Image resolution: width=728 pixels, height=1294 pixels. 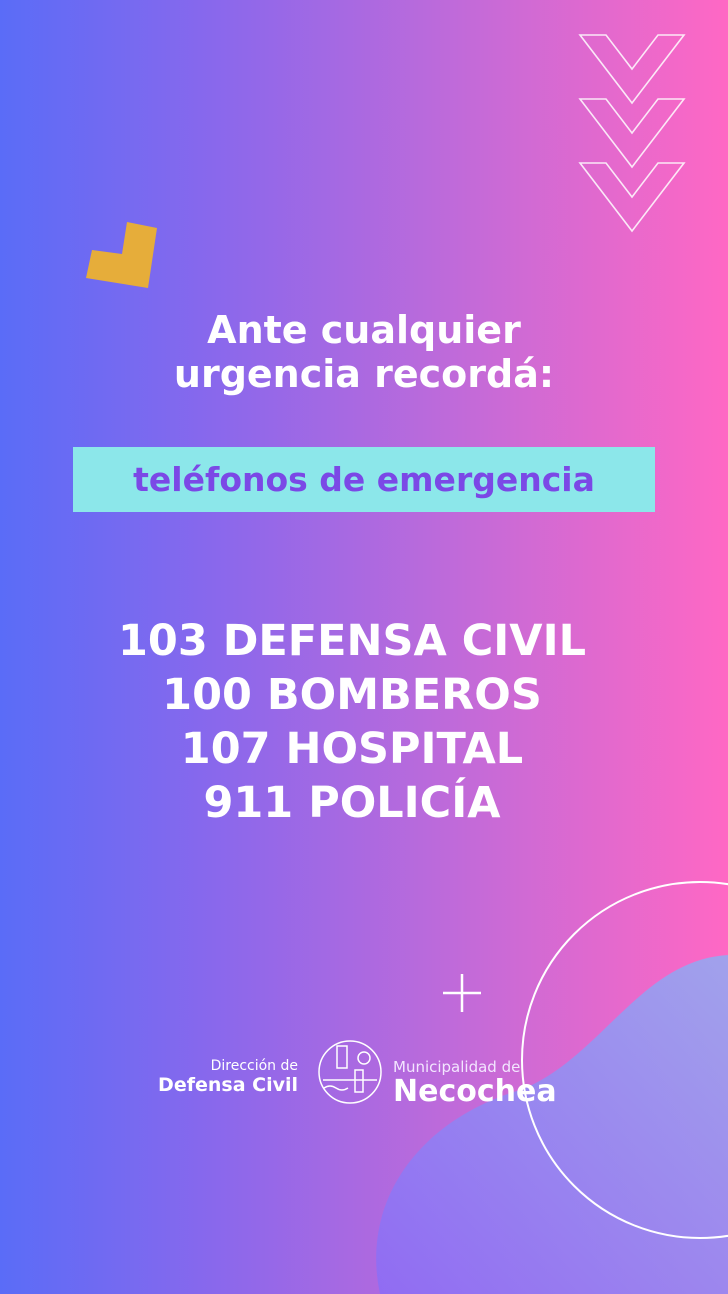 I want to click on number-policia: 911 POLICÍA, so click(x=352, y=803).